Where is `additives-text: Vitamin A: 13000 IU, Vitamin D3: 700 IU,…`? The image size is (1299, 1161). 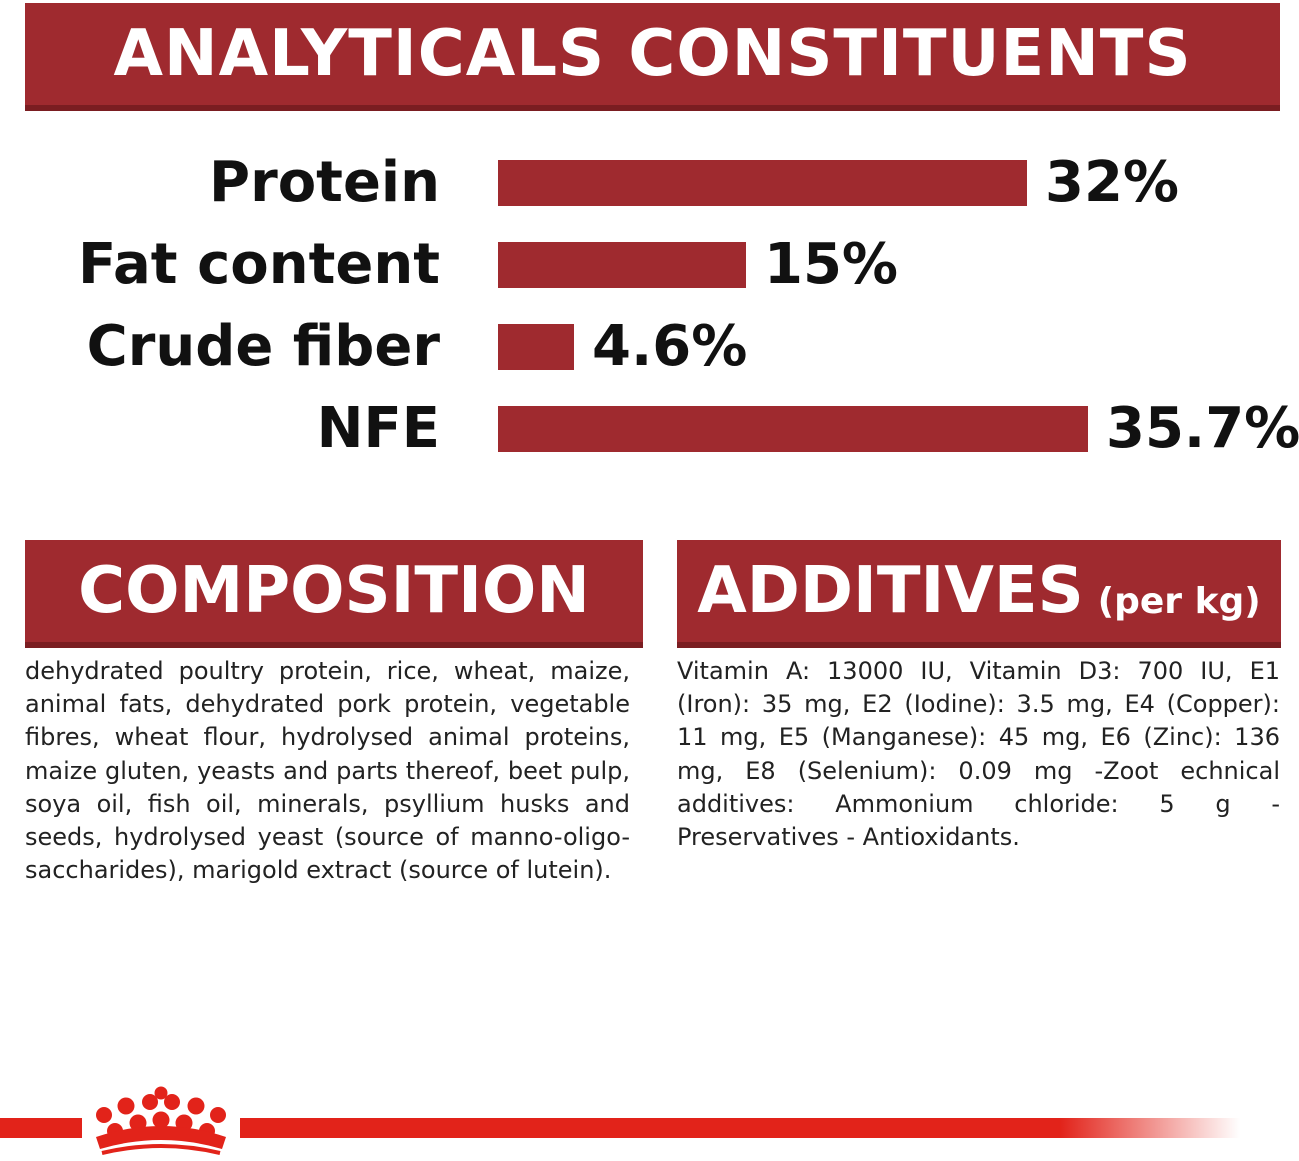 additives-text: Vitamin A: 13000 IU, Vitamin D3: 700 IU,… is located at coordinates (978, 754).